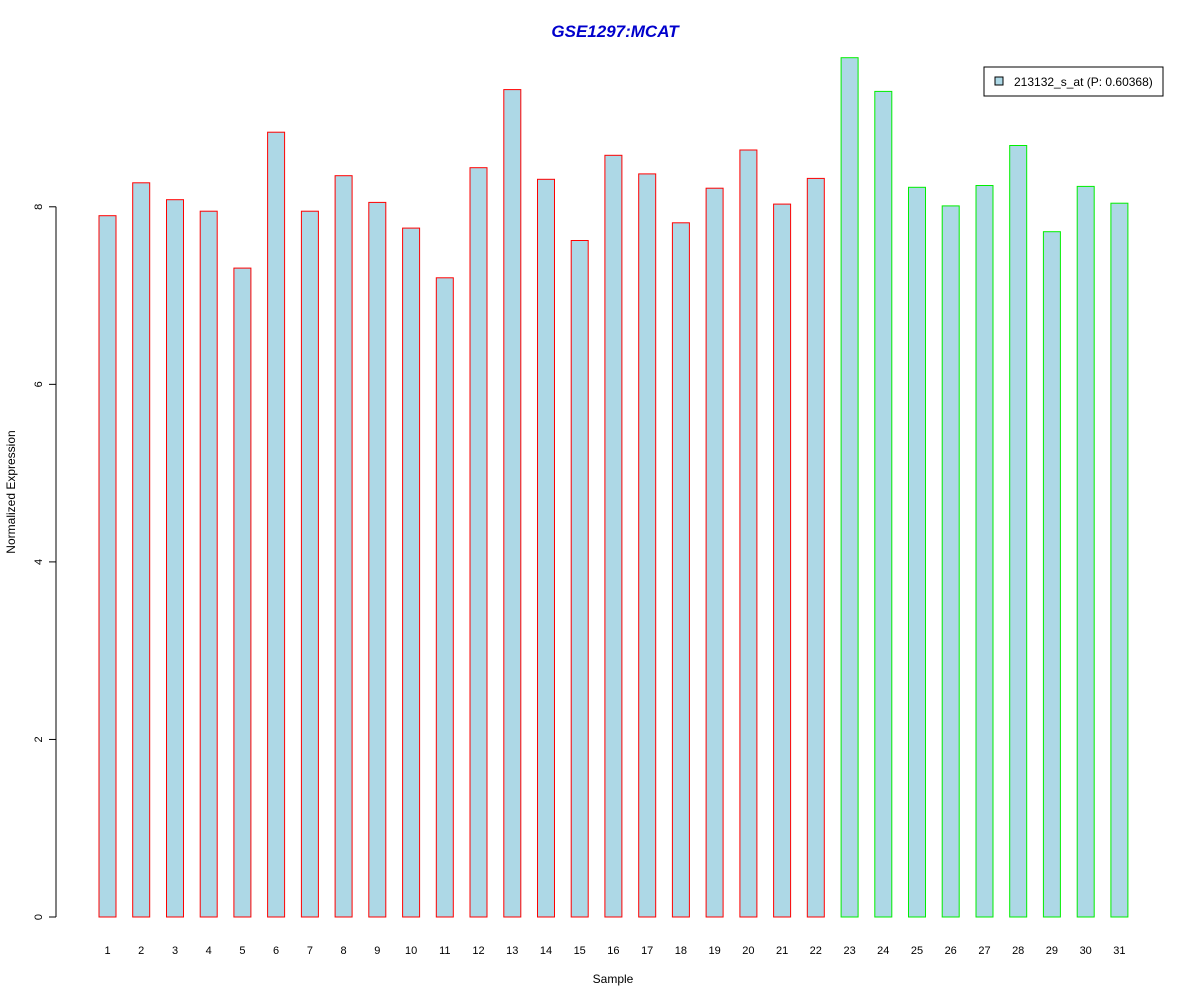 The height and width of the screenshot is (1000, 1200). I want to click on x-tick-label: 27, so click(984, 951).